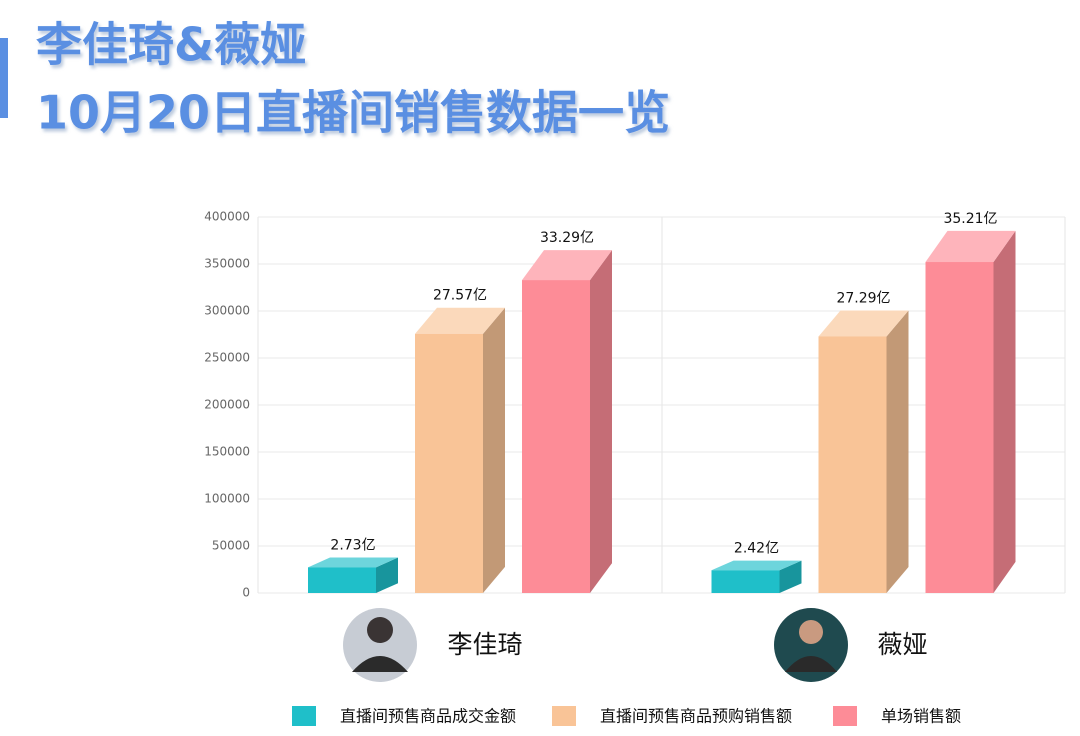 This screenshot has width=1080, height=736. I want to click on chart-title: 10月20日直播间销售数据一览, so click(353, 113).